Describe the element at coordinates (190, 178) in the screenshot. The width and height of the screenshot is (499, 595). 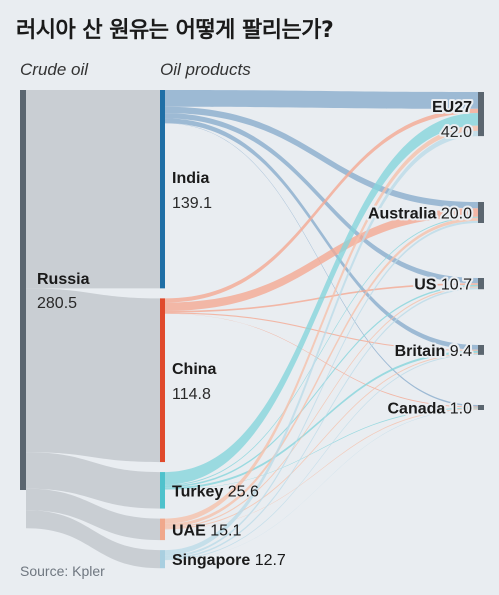
I see `label-india-name: India` at that location.